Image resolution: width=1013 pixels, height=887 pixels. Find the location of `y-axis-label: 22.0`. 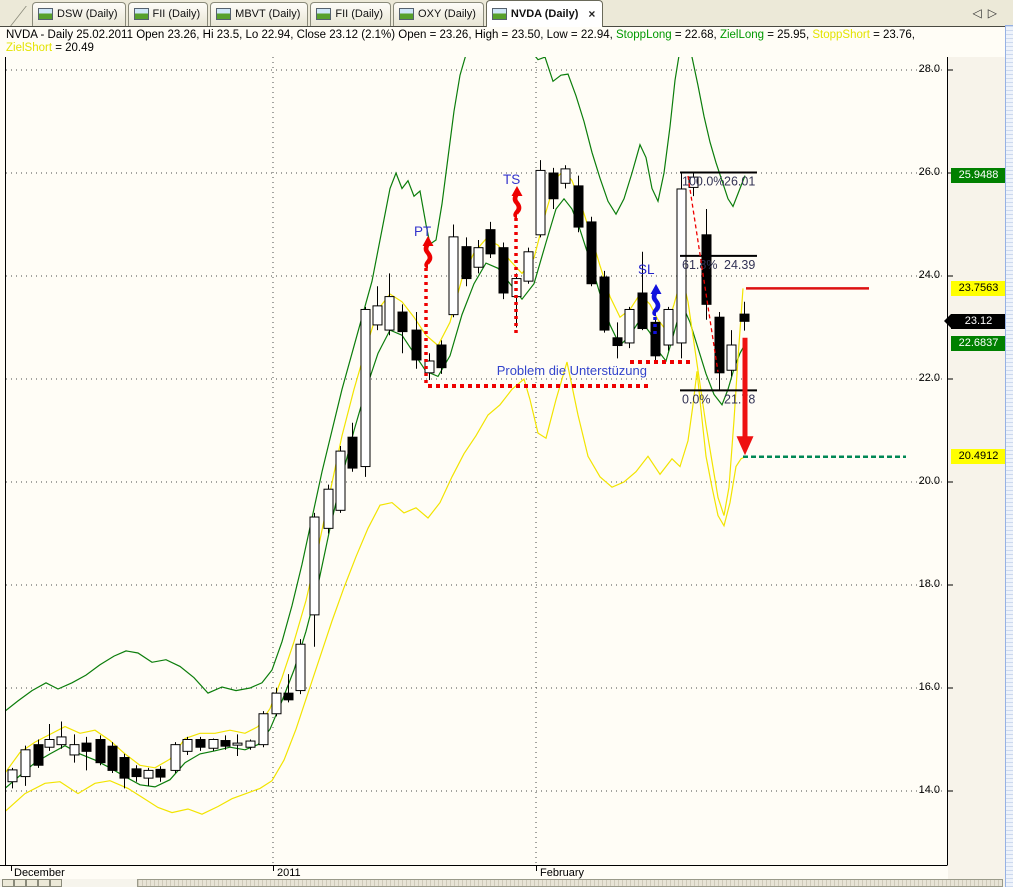

y-axis-label: 22.0 is located at coordinates (929, 378).